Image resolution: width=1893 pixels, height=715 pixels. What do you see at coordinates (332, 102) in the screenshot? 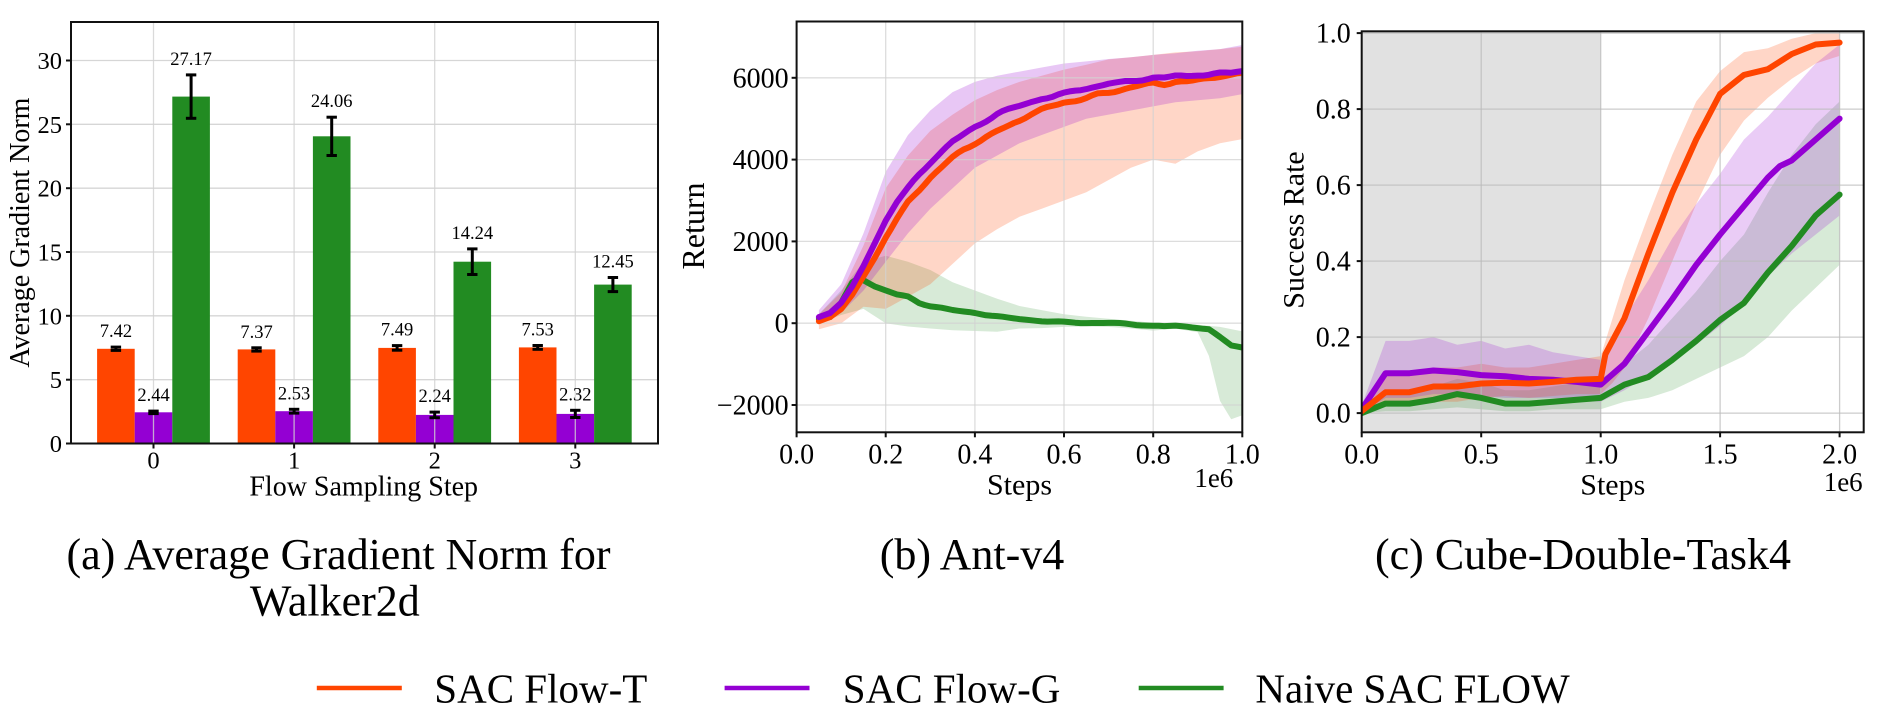
I see `svg-text: 24.06` at bounding box center [332, 102].